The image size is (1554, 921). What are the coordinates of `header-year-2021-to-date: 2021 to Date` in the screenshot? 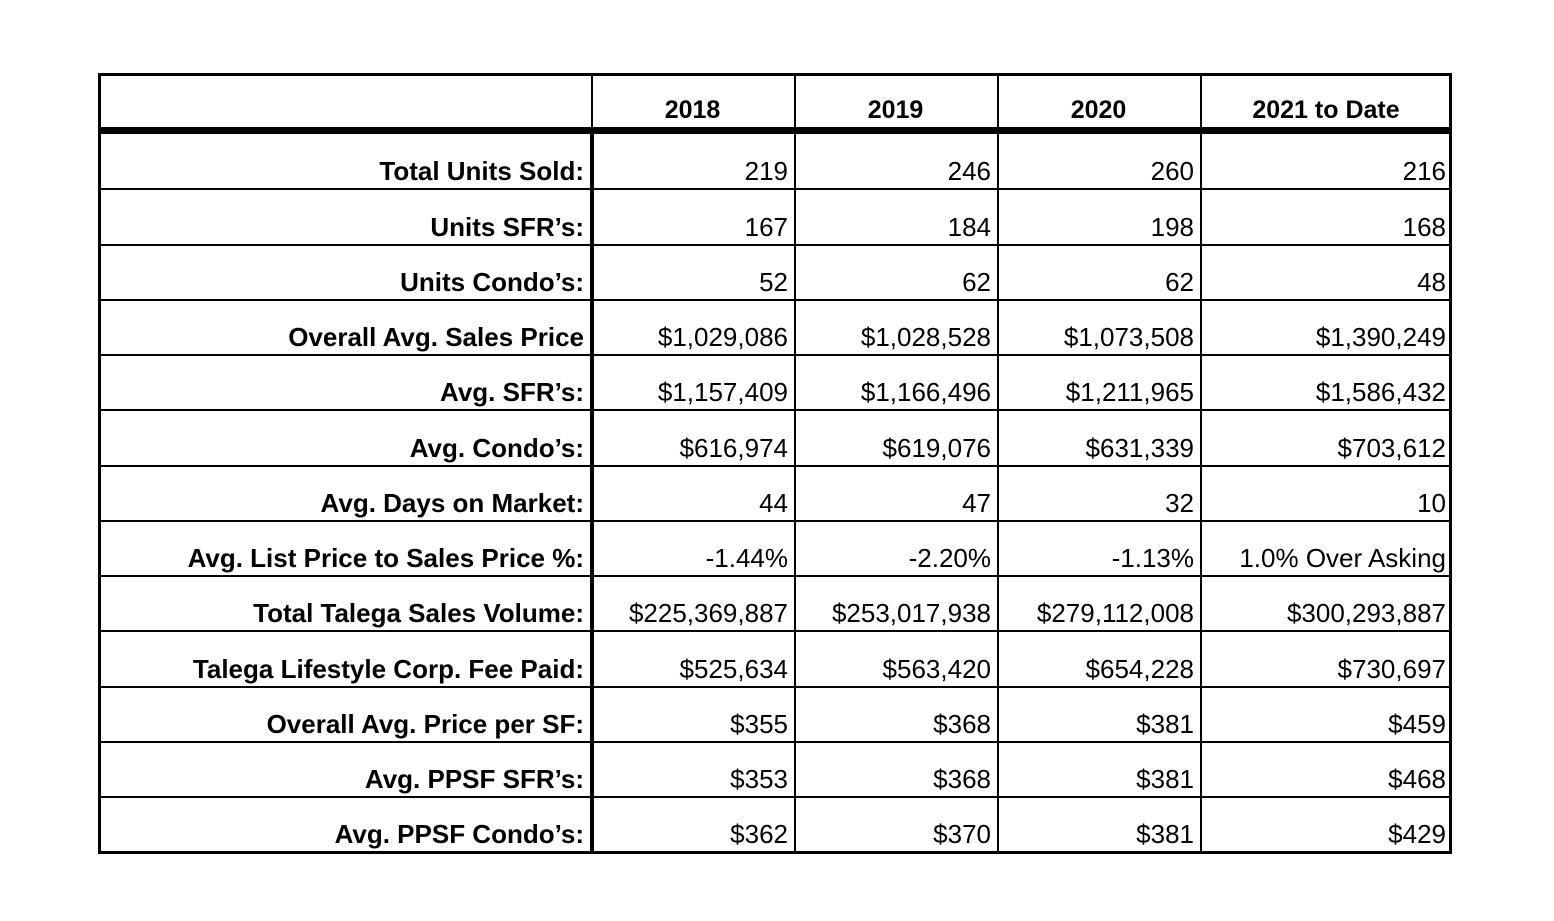 It's located at (1326, 105).